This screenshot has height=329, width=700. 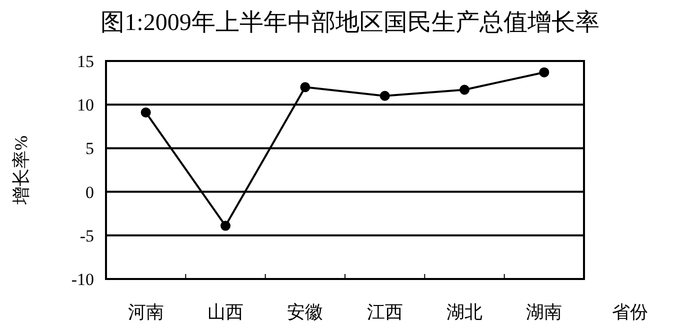 What do you see at coordinates (226, 312) in the screenshot?
I see `x-tick-label: 山西` at bounding box center [226, 312].